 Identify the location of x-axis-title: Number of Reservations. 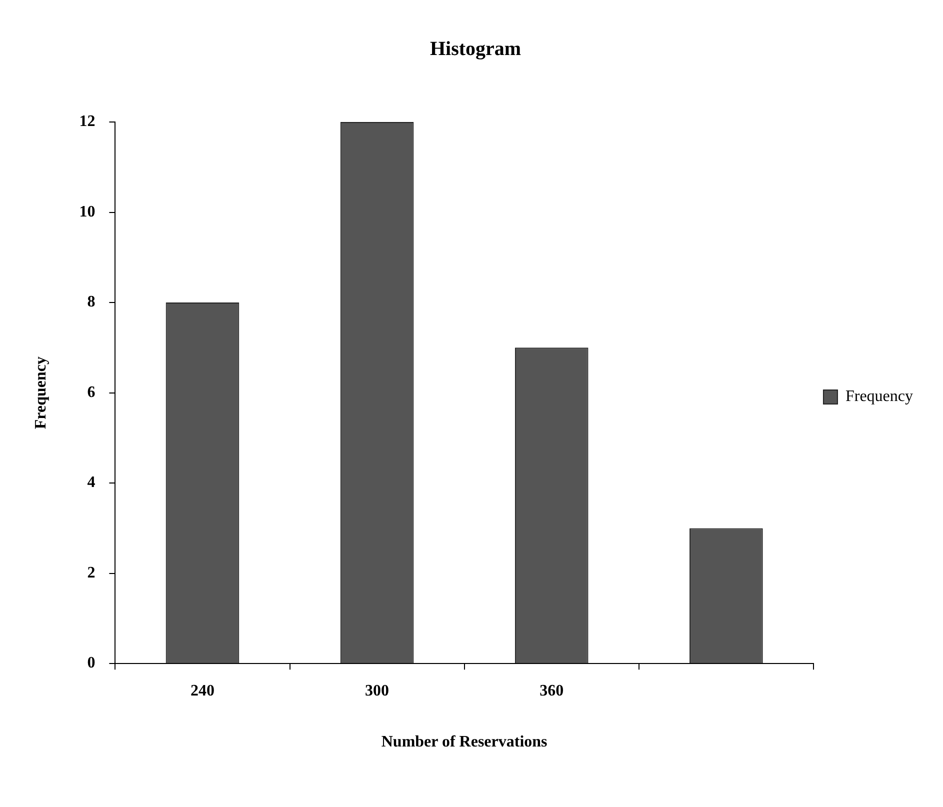
(464, 742).